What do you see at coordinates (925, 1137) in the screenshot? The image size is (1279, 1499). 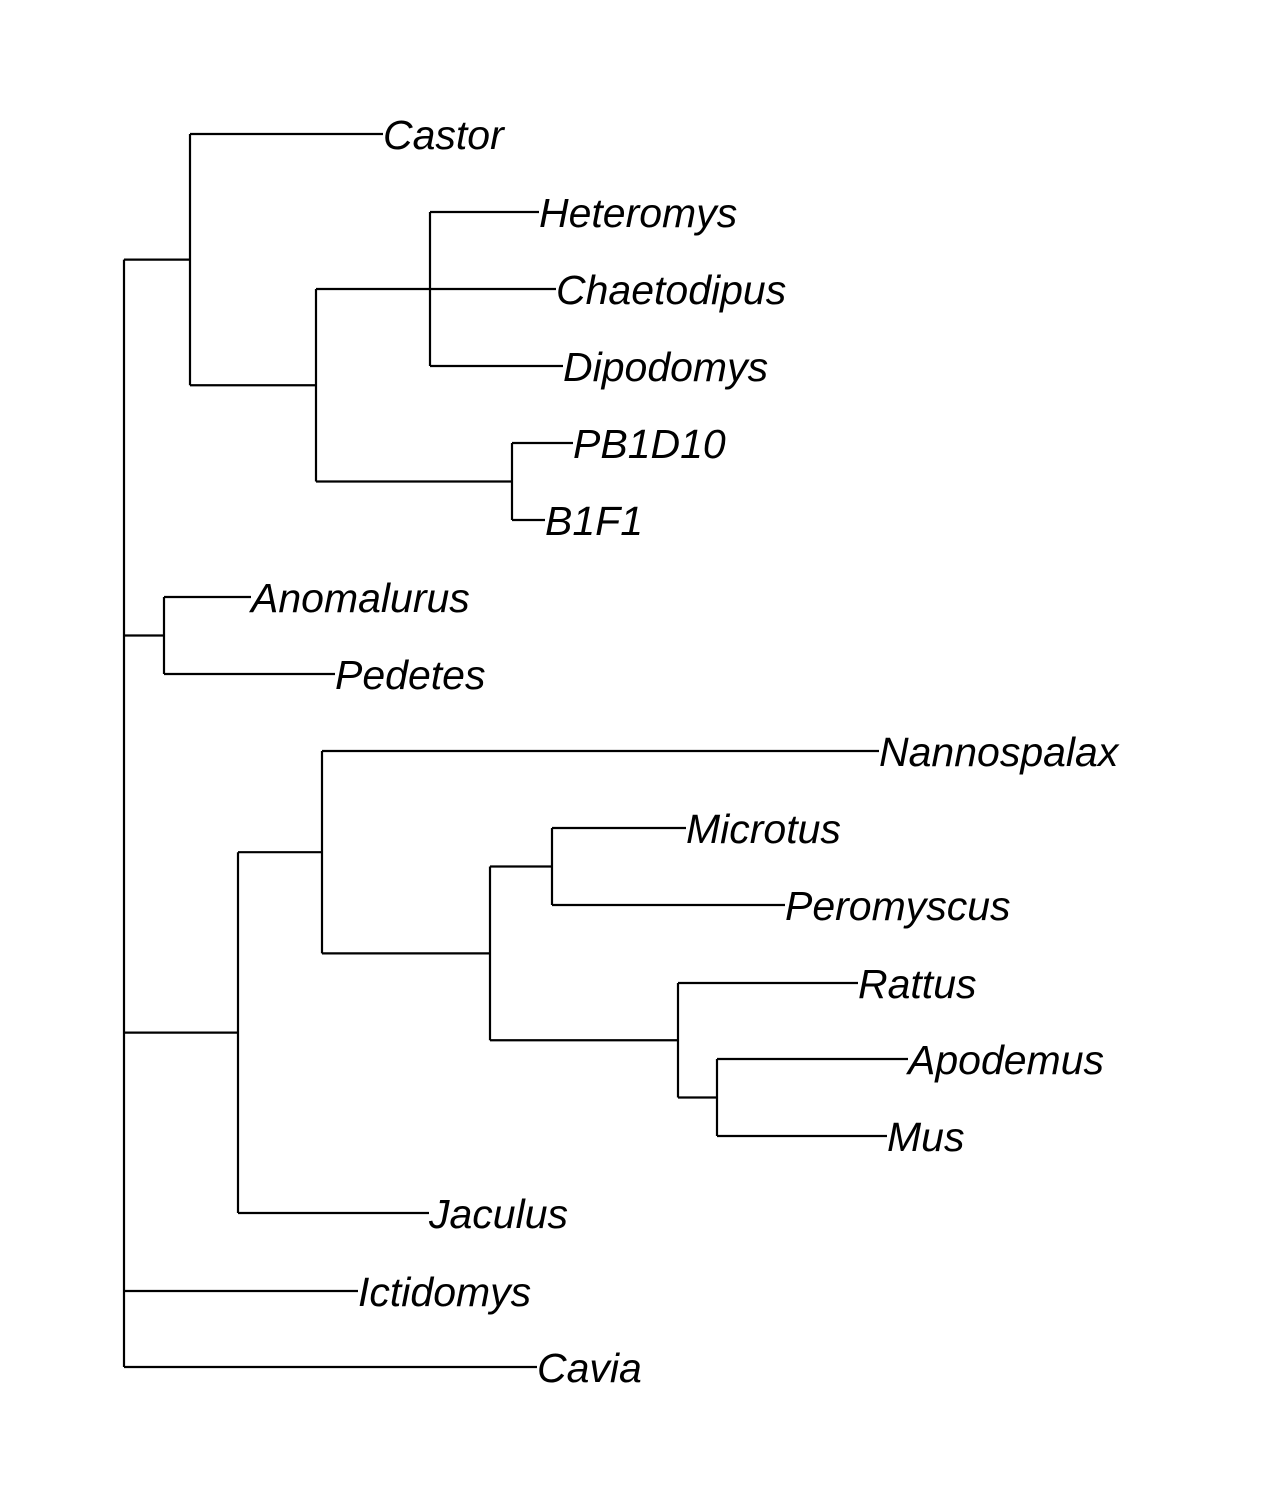 I see `tip-label-mus: Mus` at bounding box center [925, 1137].